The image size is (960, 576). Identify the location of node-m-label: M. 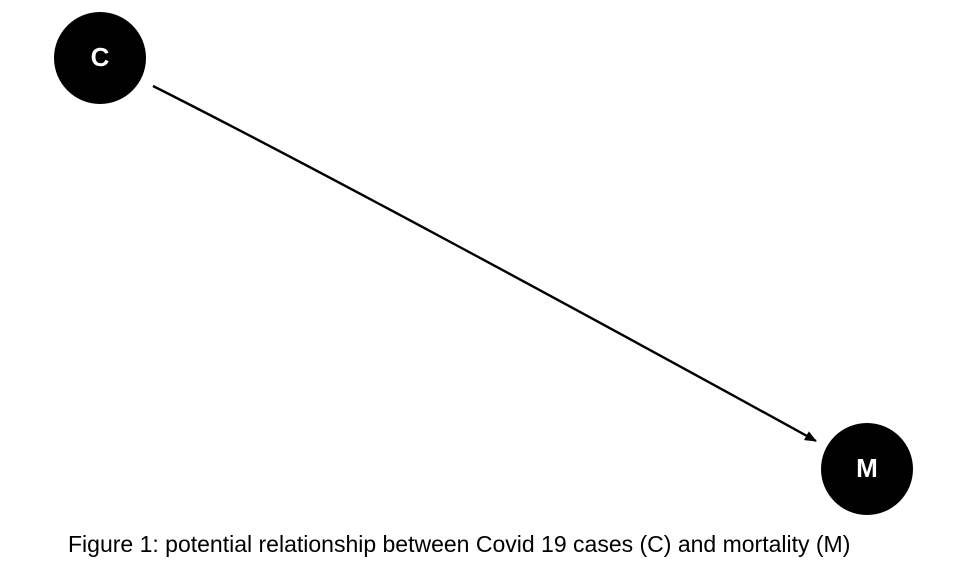
(867, 468).